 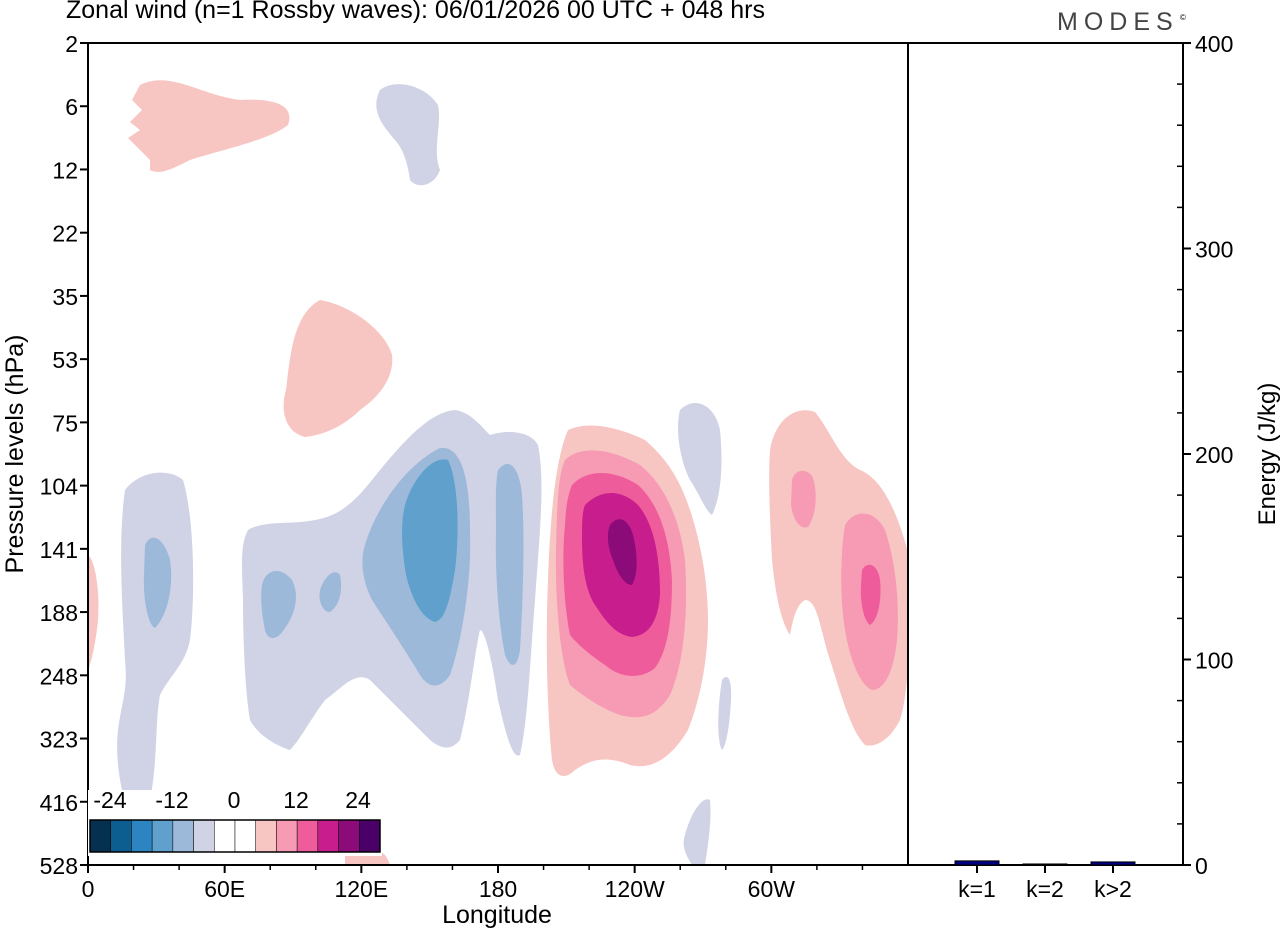 What do you see at coordinates (224, 889) in the screenshot?
I see `x-tick-label: 60E` at bounding box center [224, 889].